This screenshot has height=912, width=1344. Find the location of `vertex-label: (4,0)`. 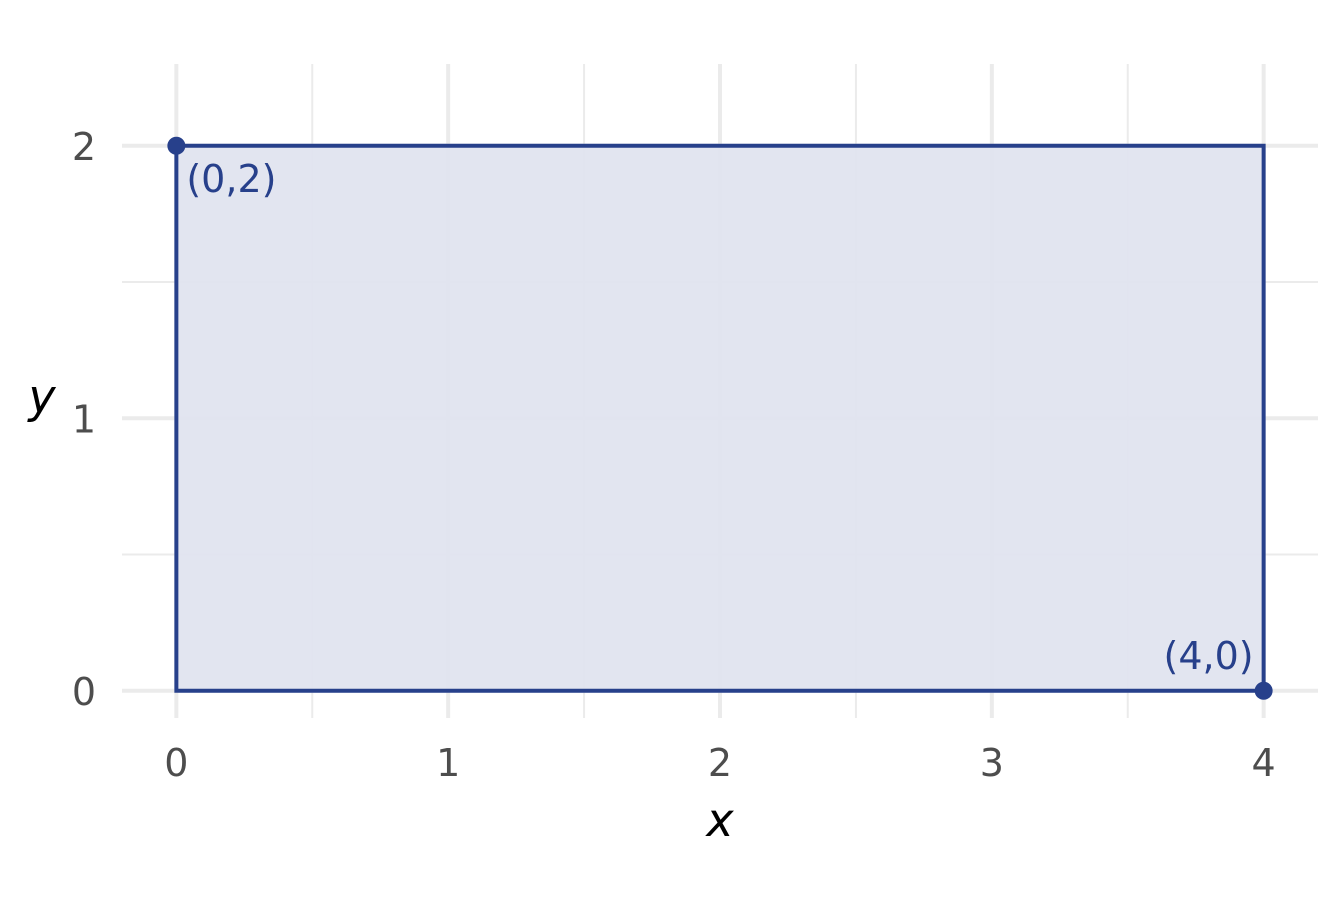

vertex-label: (4,0) is located at coordinates (1209, 656).